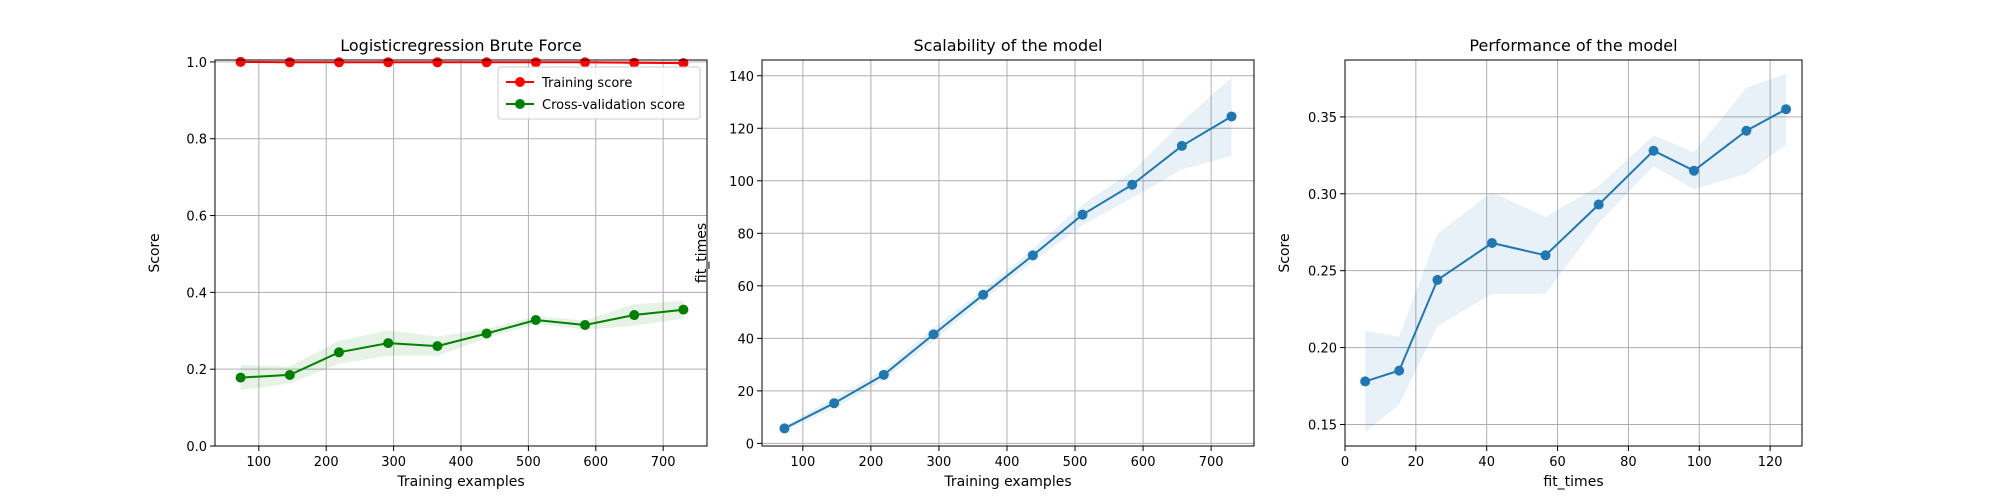 The height and width of the screenshot is (500, 2000). What do you see at coordinates (1557, 462) in the screenshot?
I see `x-tick-label: 60` at bounding box center [1557, 462].